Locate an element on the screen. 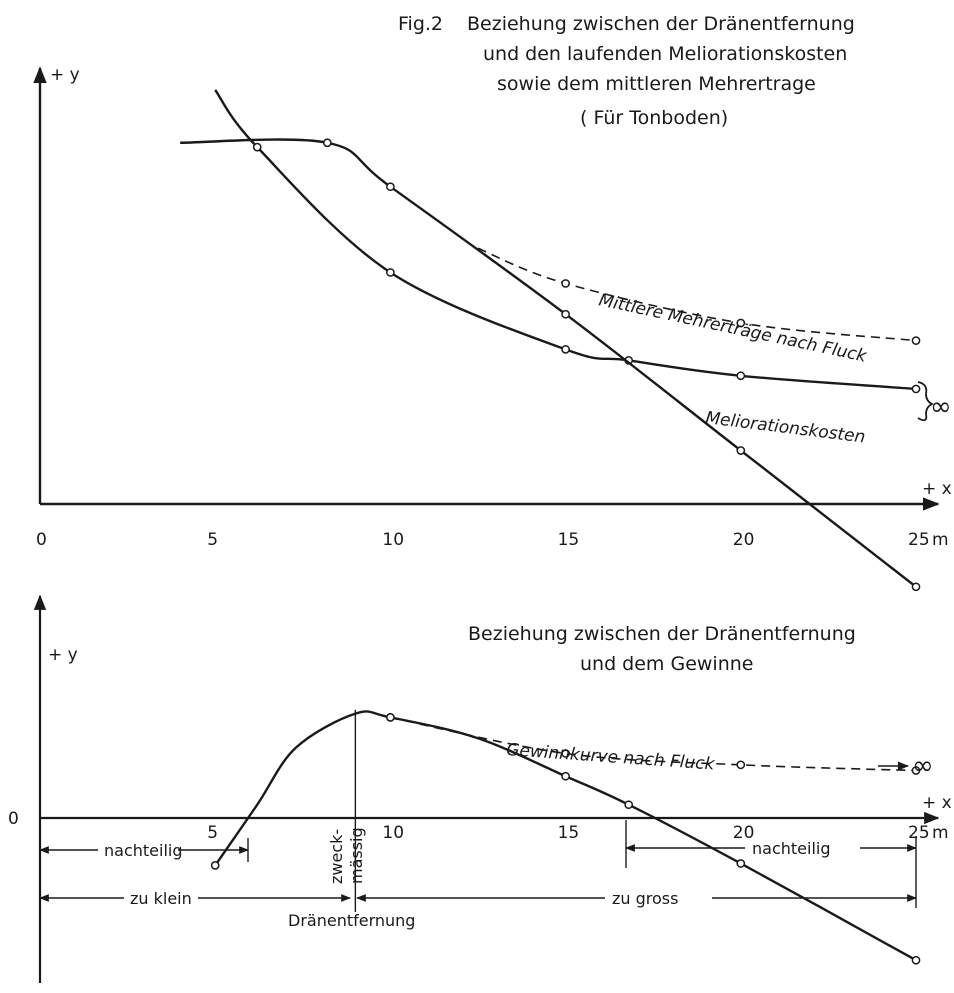 The height and width of the screenshot is (993, 954). bottom-chart-title-line-2: und dem Gewinne is located at coordinates (667, 664).